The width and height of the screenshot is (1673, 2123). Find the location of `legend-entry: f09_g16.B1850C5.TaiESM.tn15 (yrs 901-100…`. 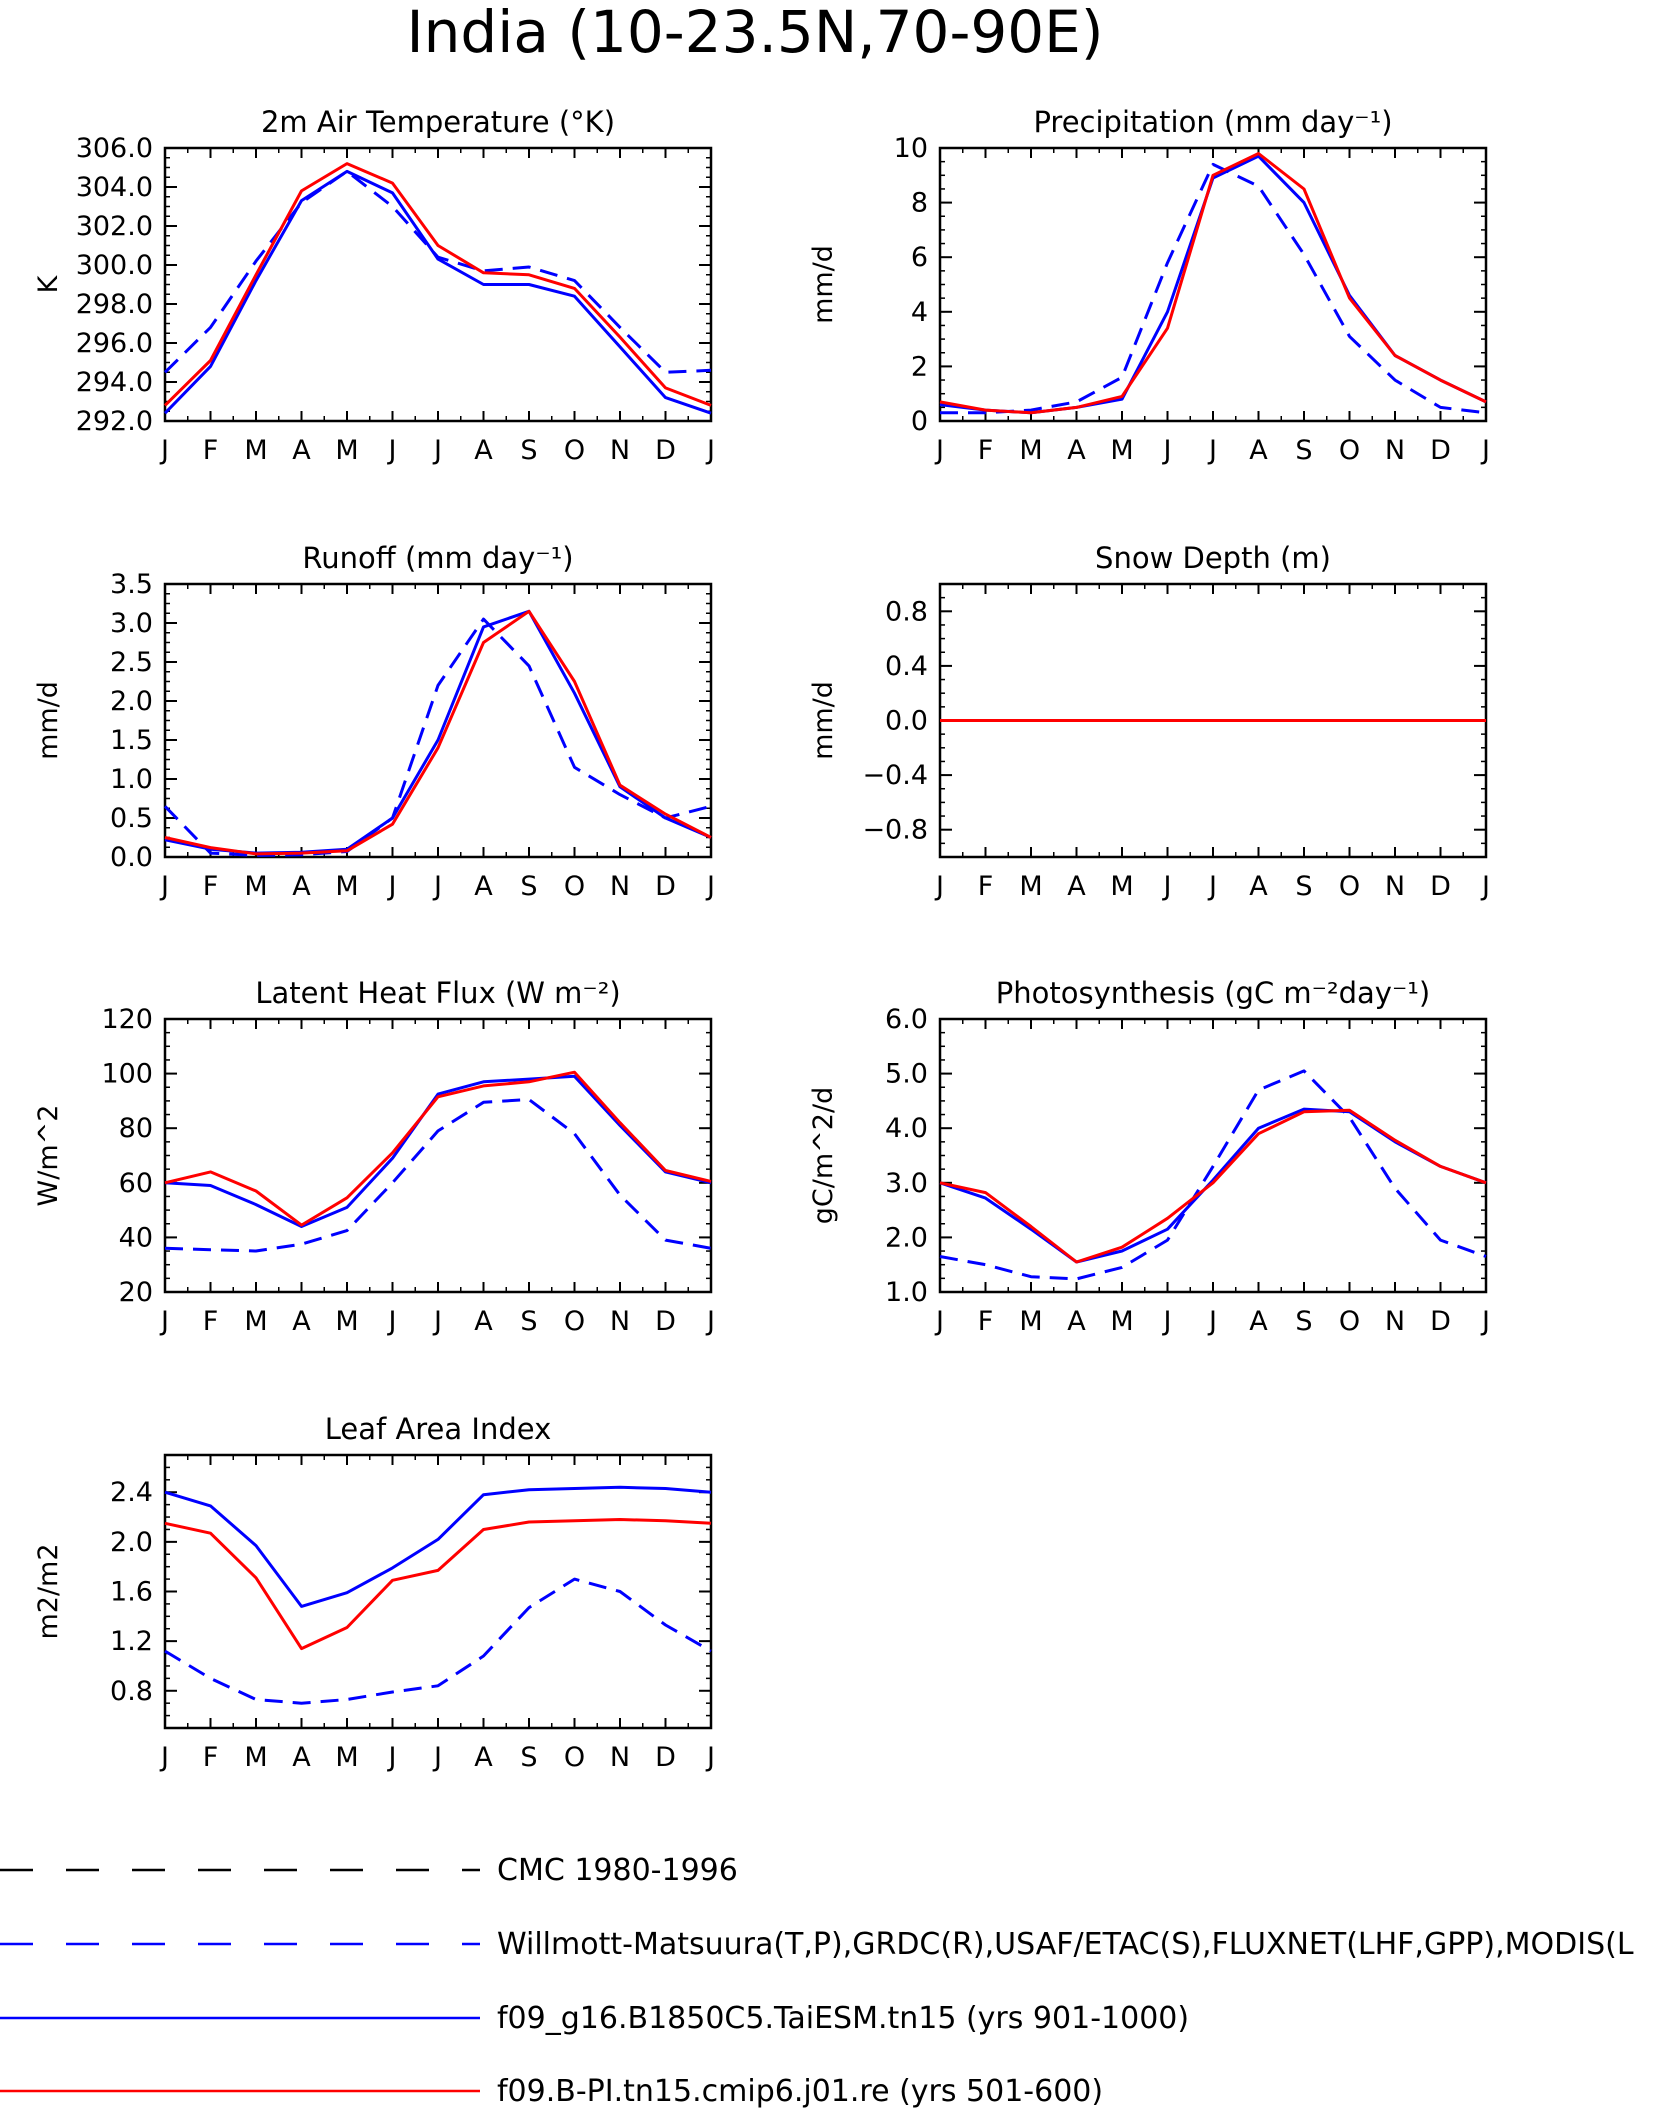

legend-entry: f09_g16.B1850C5.TaiESM.tn15 (yrs 901-100… is located at coordinates (594, 2018).